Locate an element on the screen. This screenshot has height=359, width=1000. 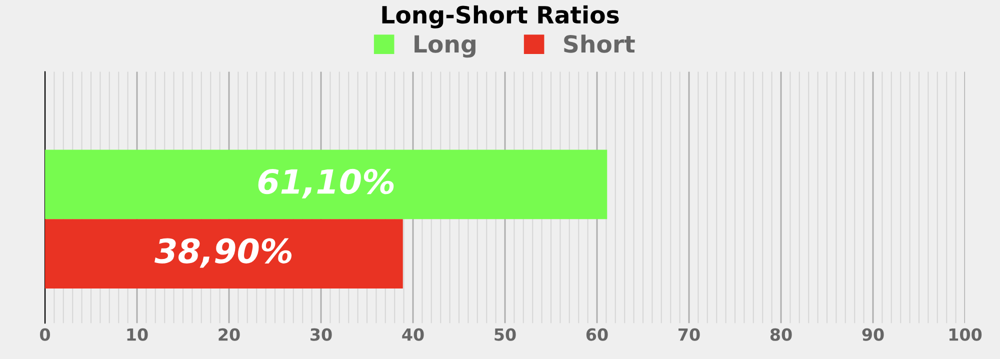
x-tick-label: 10 is located at coordinates (137, 334).